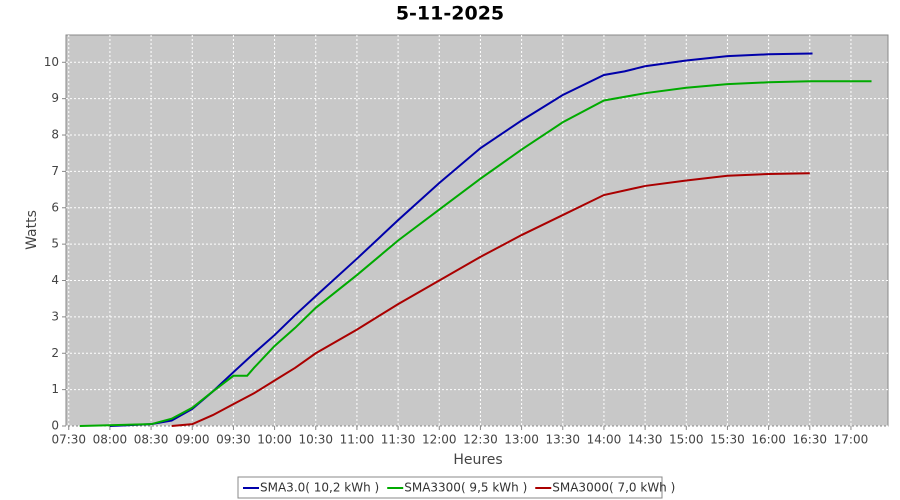  Describe the element at coordinates (55, 98) in the screenshot. I see `y-tick-label: 9` at that location.